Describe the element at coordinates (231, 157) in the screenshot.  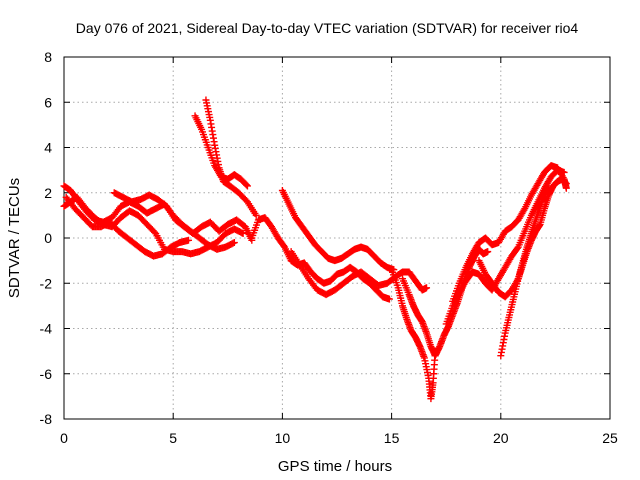
I see `series-track-f` at that location.